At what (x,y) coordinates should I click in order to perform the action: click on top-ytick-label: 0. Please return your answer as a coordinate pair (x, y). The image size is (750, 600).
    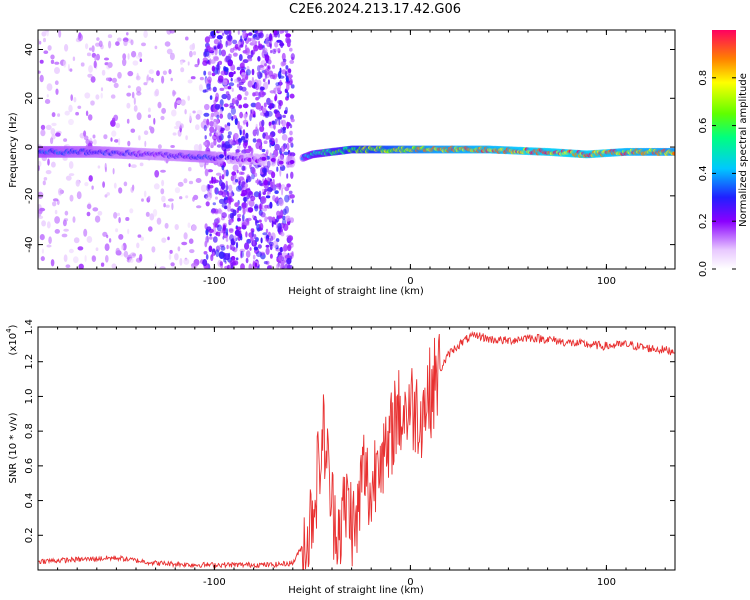
    Looking at the image, I should click on (29, 147).